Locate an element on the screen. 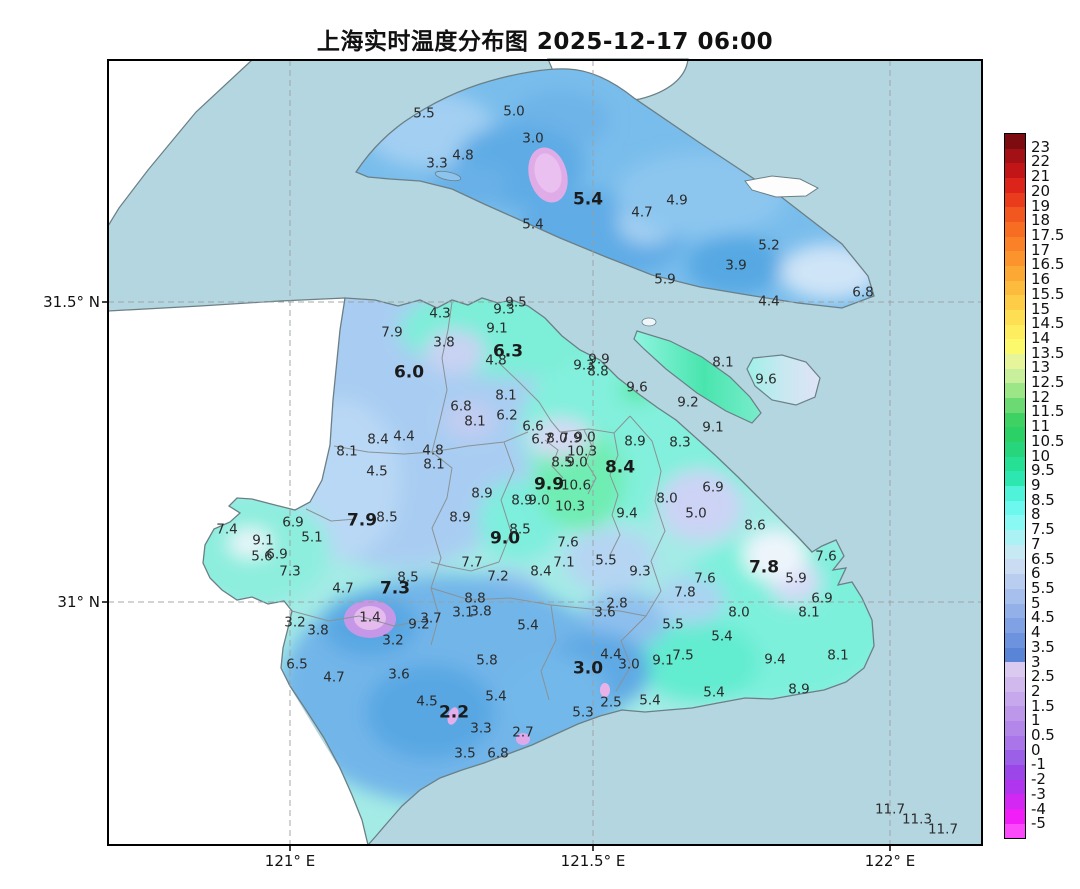 This screenshot has width=1080, height=889. hengsha-island is located at coordinates (783, 380).